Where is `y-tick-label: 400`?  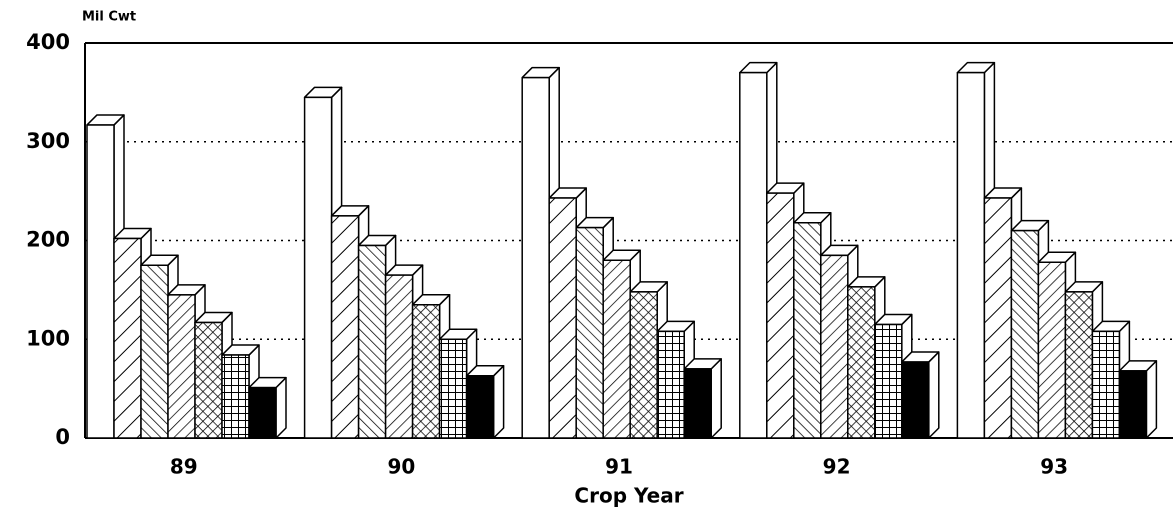
y-tick-label: 400 is located at coordinates (48, 42).